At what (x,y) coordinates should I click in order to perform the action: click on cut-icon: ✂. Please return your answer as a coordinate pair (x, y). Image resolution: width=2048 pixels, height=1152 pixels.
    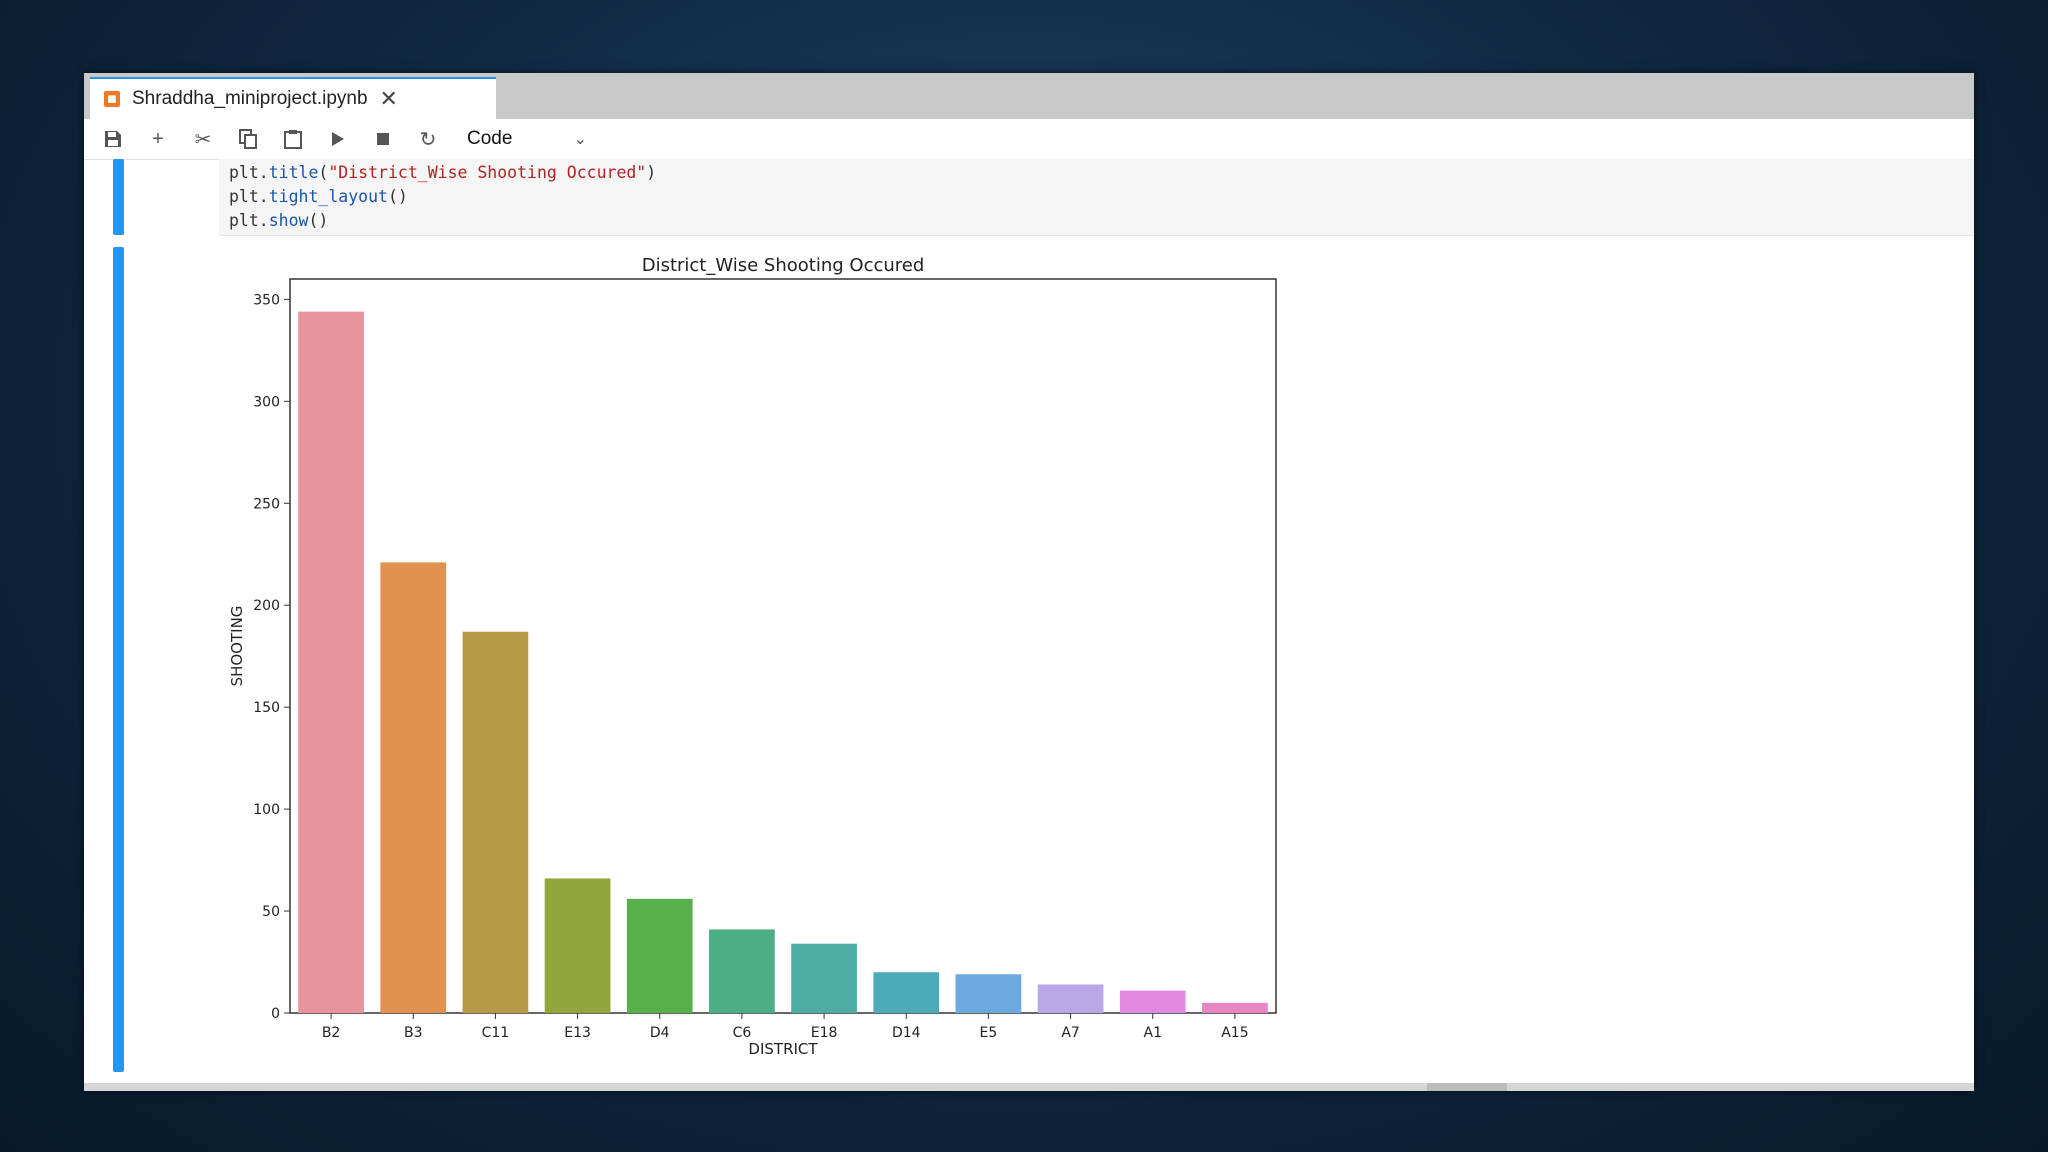
    Looking at the image, I should click on (203, 139).